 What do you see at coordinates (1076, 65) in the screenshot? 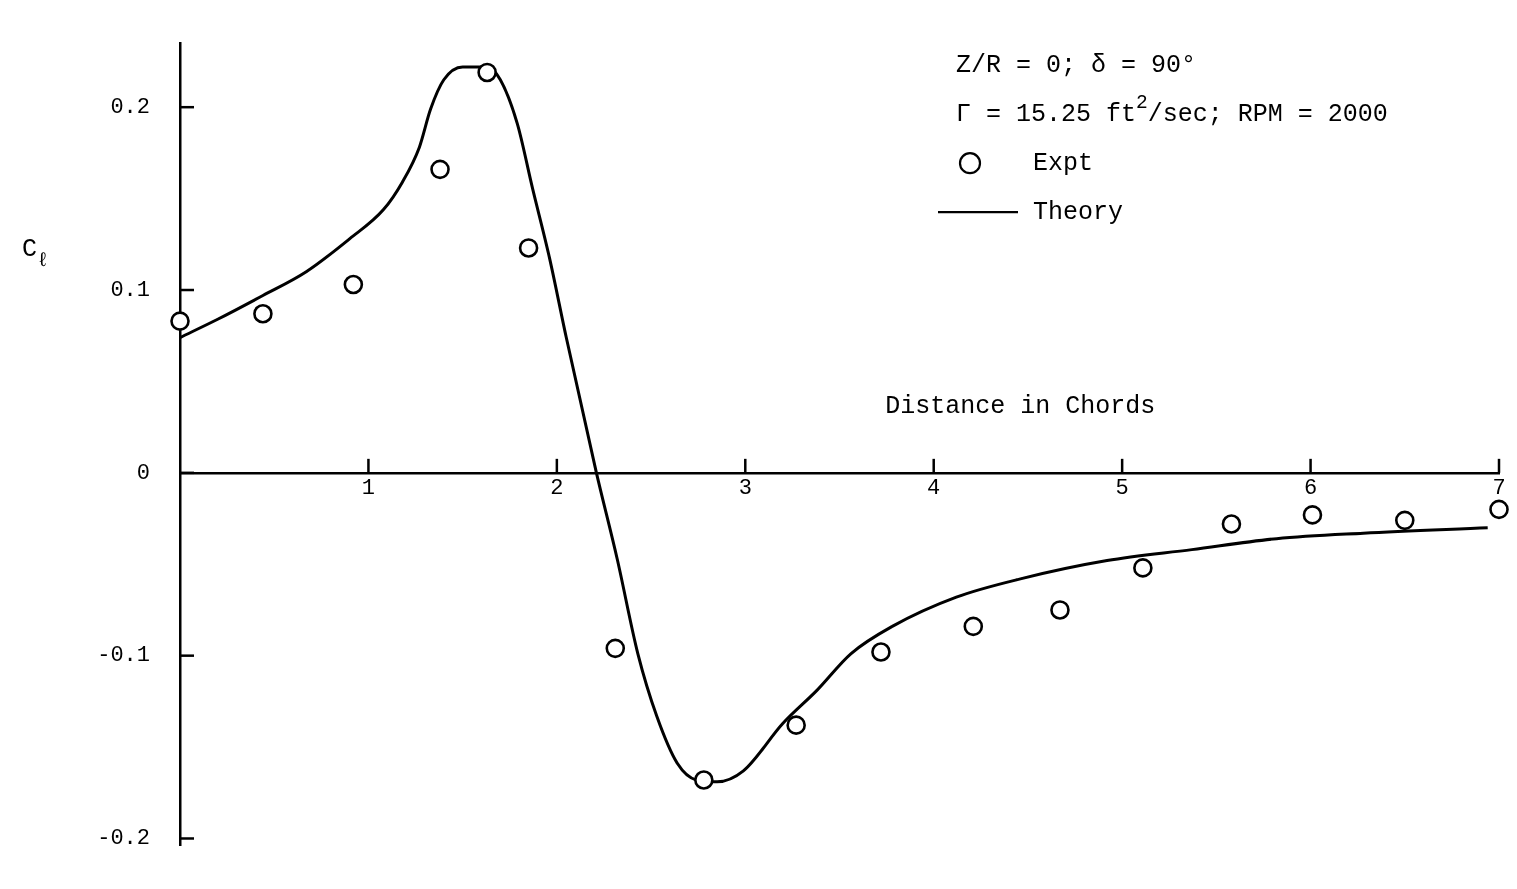
I see `annotation: Z/R = 0; δ = 90°` at bounding box center [1076, 65].